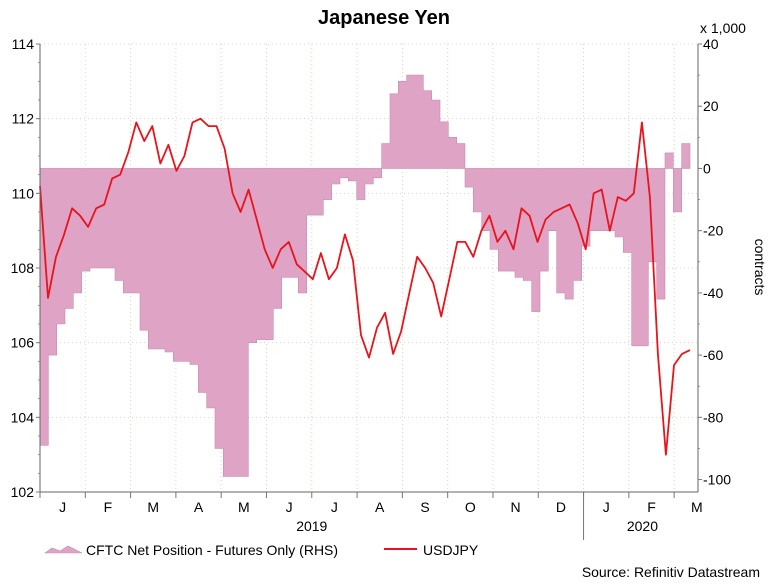 This screenshot has width=772, height=587. Describe the element at coordinates (711, 44) in the screenshot. I see `right-tick-label: 40` at that location.